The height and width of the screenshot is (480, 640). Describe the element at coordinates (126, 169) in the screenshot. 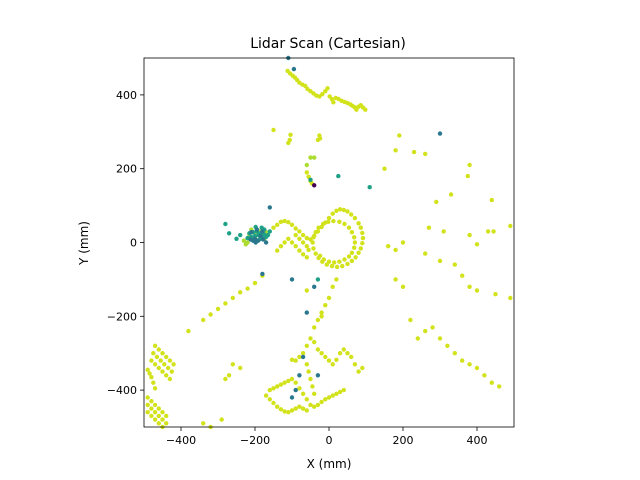

I see `y-tick-label: 200` at that location.